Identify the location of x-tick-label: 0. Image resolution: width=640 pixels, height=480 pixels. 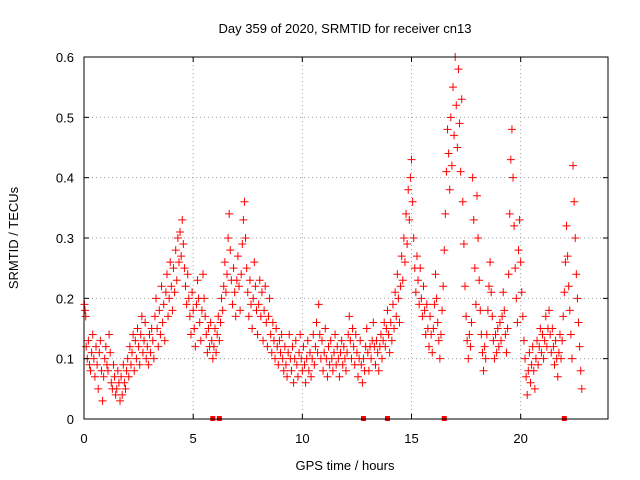
(83, 438).